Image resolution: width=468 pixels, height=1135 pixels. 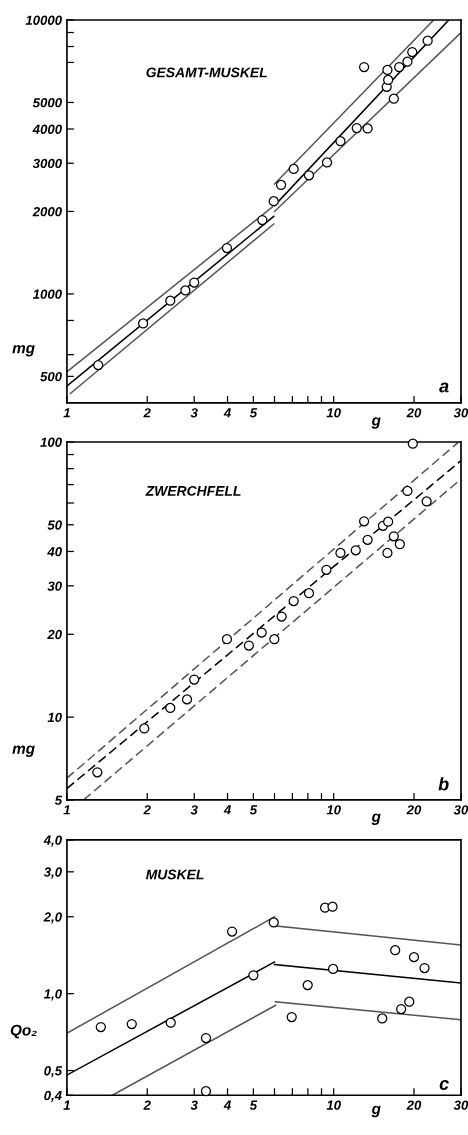 What do you see at coordinates (444, 1085) in the screenshot?
I see `annotation: c` at bounding box center [444, 1085].